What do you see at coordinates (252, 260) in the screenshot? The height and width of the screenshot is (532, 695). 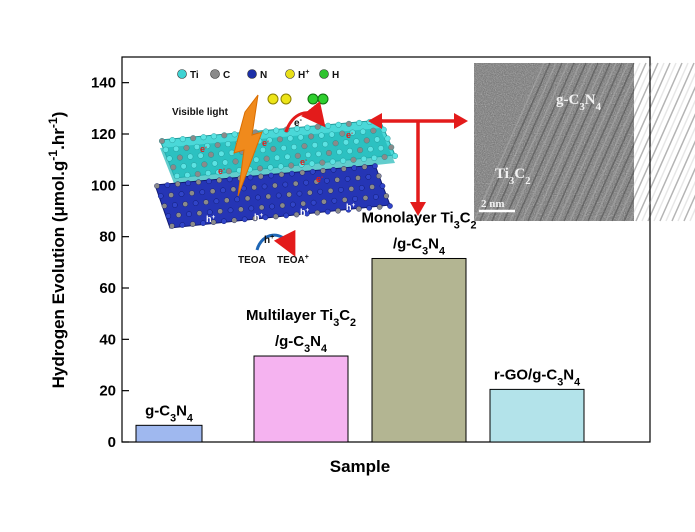 I see `teoa-label: TEOA` at bounding box center [252, 260].